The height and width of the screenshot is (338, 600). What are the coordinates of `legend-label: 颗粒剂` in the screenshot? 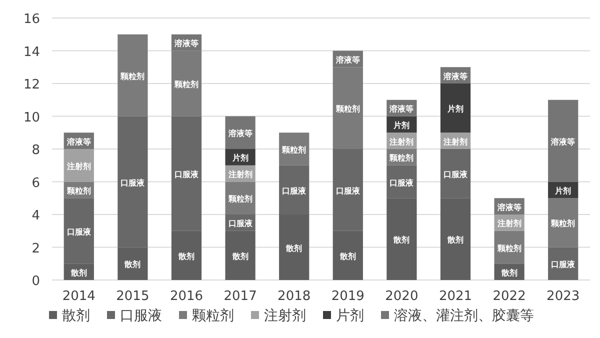 It's located at (213, 316).